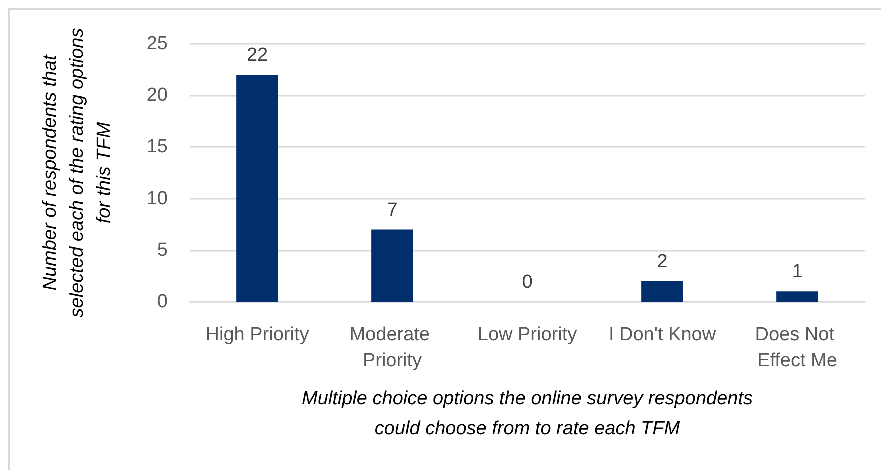 The height and width of the screenshot is (470, 881). What do you see at coordinates (162, 302) in the screenshot?
I see `y-tick-label: 0` at bounding box center [162, 302].